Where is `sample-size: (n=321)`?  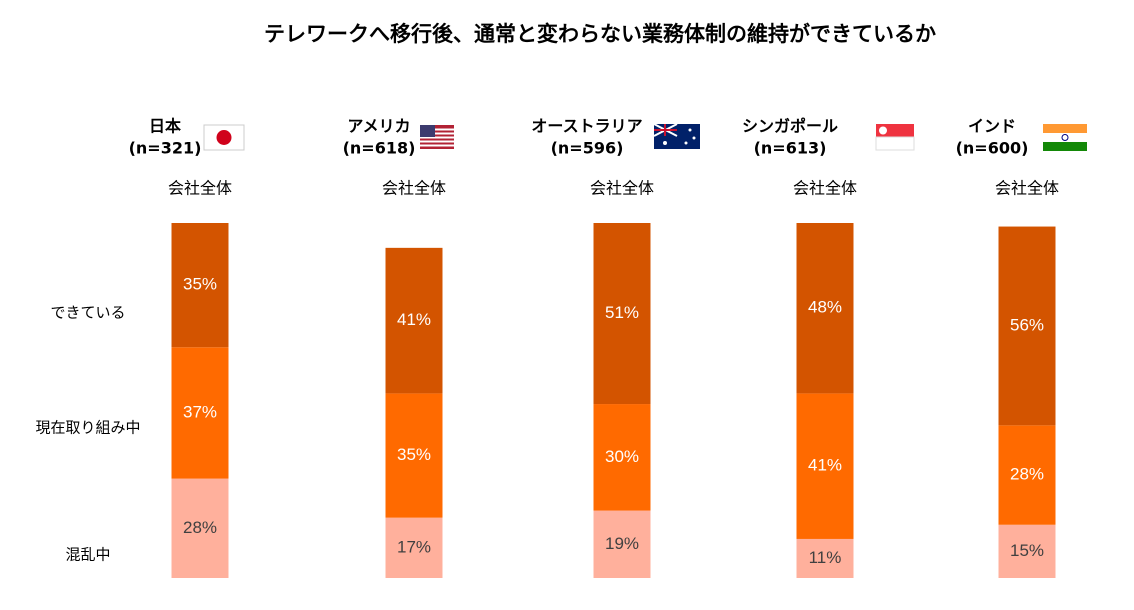 sample-size: (n=321) is located at coordinates (165, 148).